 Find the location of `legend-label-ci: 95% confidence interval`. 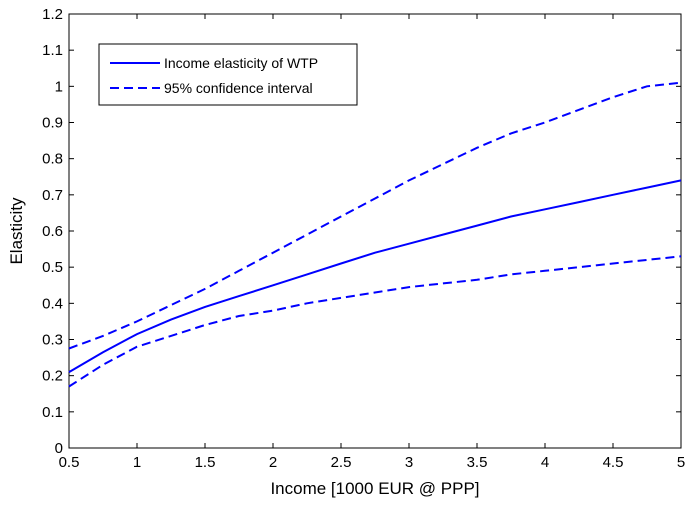

legend-label-ci: 95% confidence interval is located at coordinates (238, 88).